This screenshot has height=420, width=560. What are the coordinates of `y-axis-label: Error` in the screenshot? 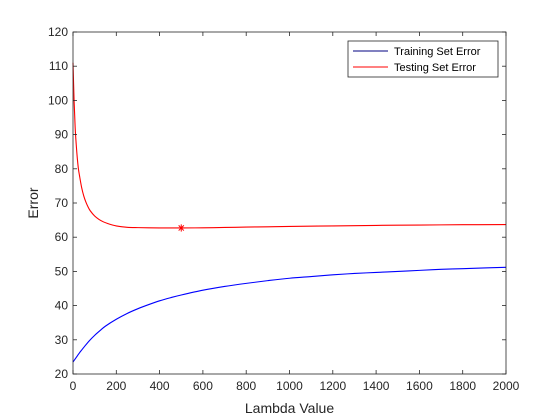 It's located at (33, 202).